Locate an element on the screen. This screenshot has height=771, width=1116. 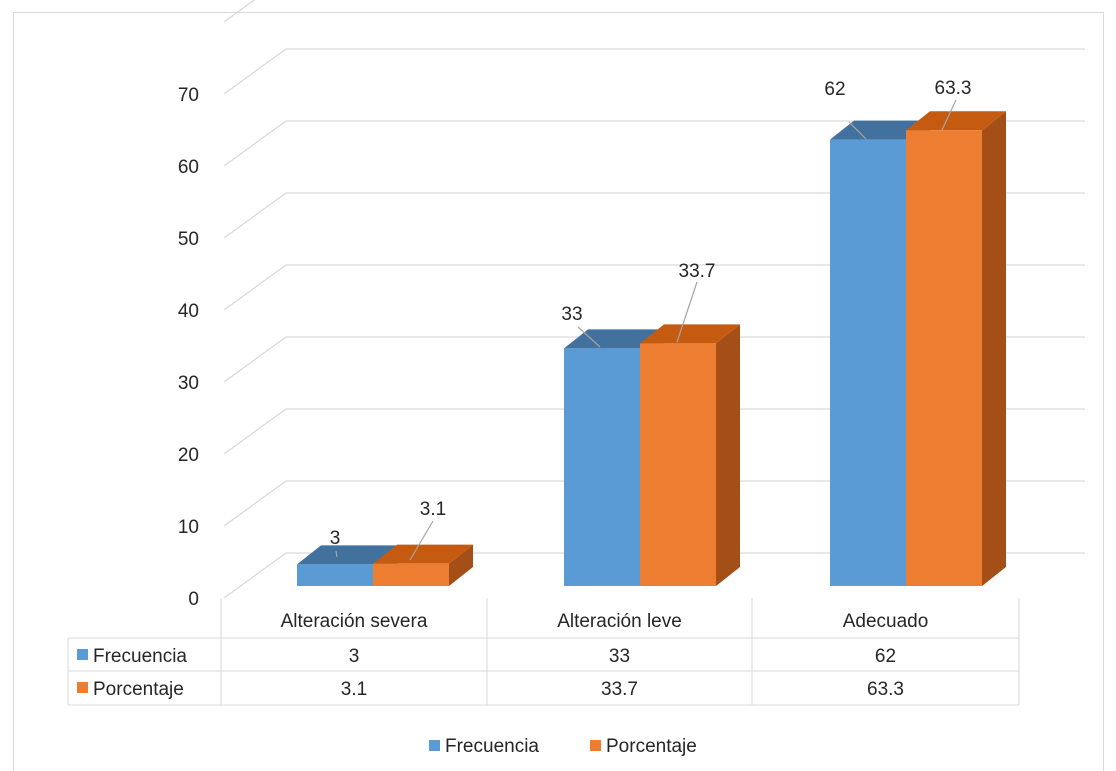
table-cell: 63.3 is located at coordinates (885, 689).